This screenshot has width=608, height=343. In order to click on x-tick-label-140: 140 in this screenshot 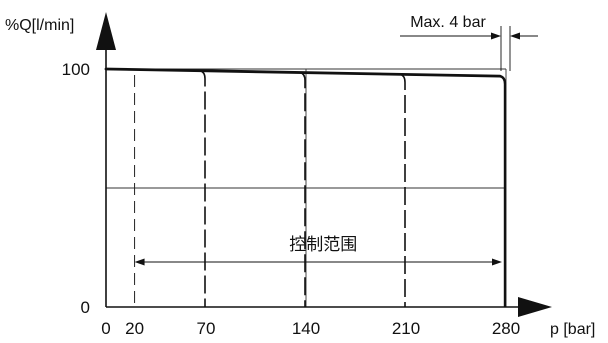, I will do `click(306, 328)`.